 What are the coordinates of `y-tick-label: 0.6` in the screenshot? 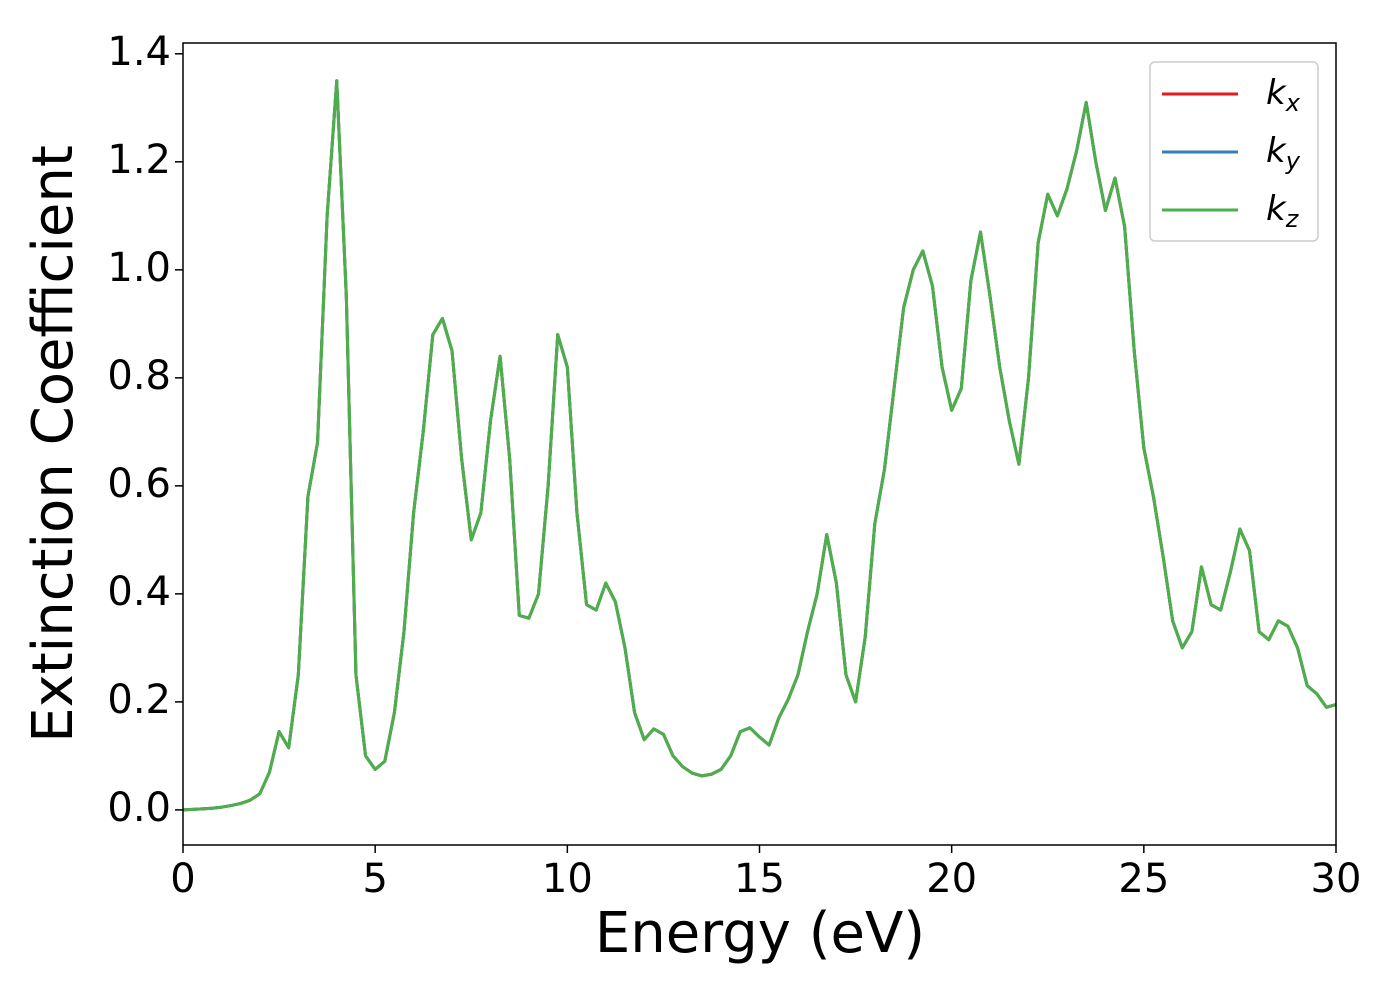 It's located at (139, 484).